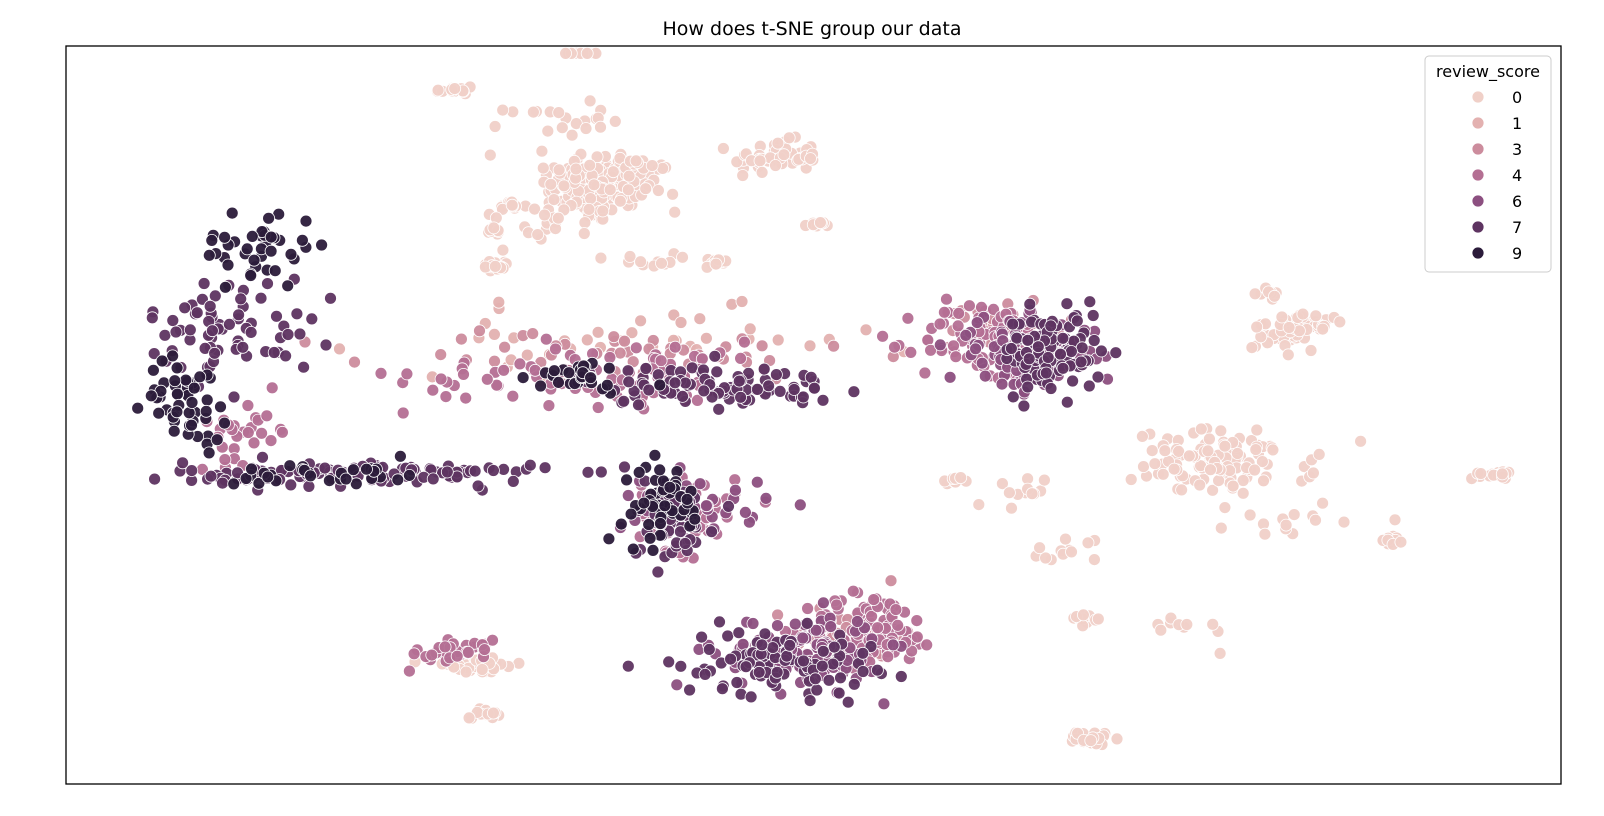  Describe the element at coordinates (1517, 175) in the screenshot. I see `legend-label-4: 4` at that location.